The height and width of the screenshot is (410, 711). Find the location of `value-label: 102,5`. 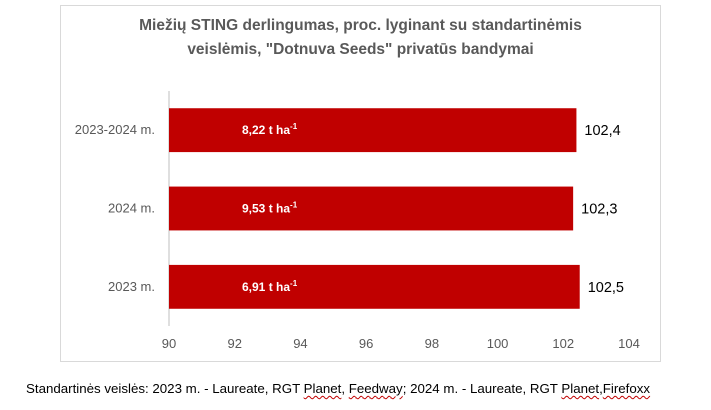

value-label: 102,5 is located at coordinates (606, 288).